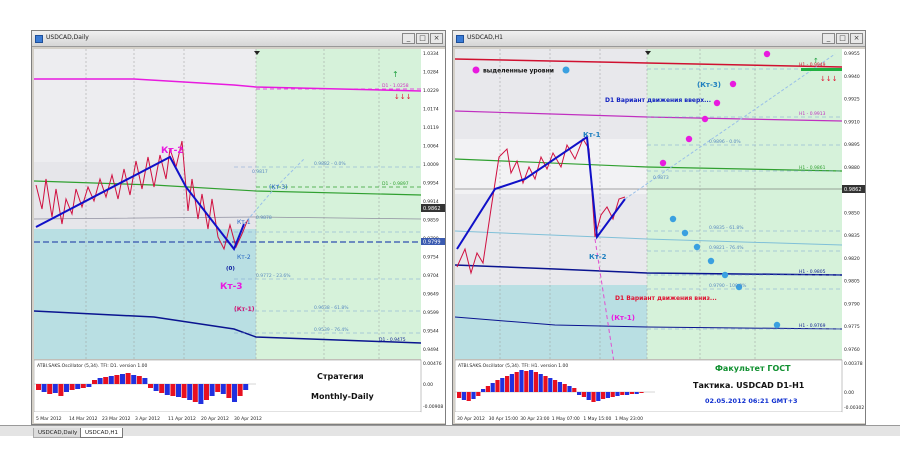 The height and width of the screenshot is (465, 900). Describe the element at coordinates (852, 327) in the screenshot. I see `price-label: 0.9775` at that location.